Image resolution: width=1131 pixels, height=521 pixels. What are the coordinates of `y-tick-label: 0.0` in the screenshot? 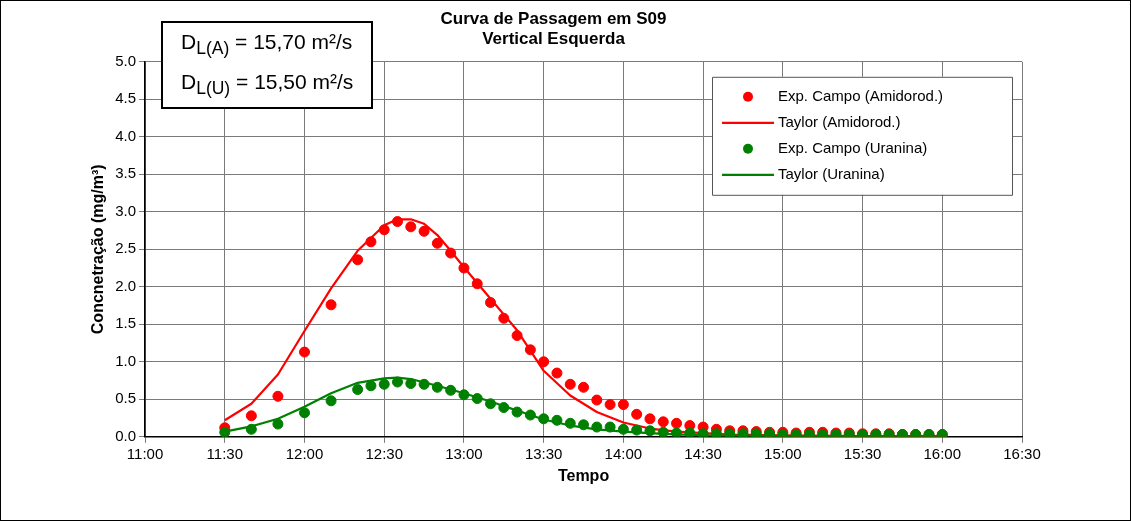 It's located at (126, 435).